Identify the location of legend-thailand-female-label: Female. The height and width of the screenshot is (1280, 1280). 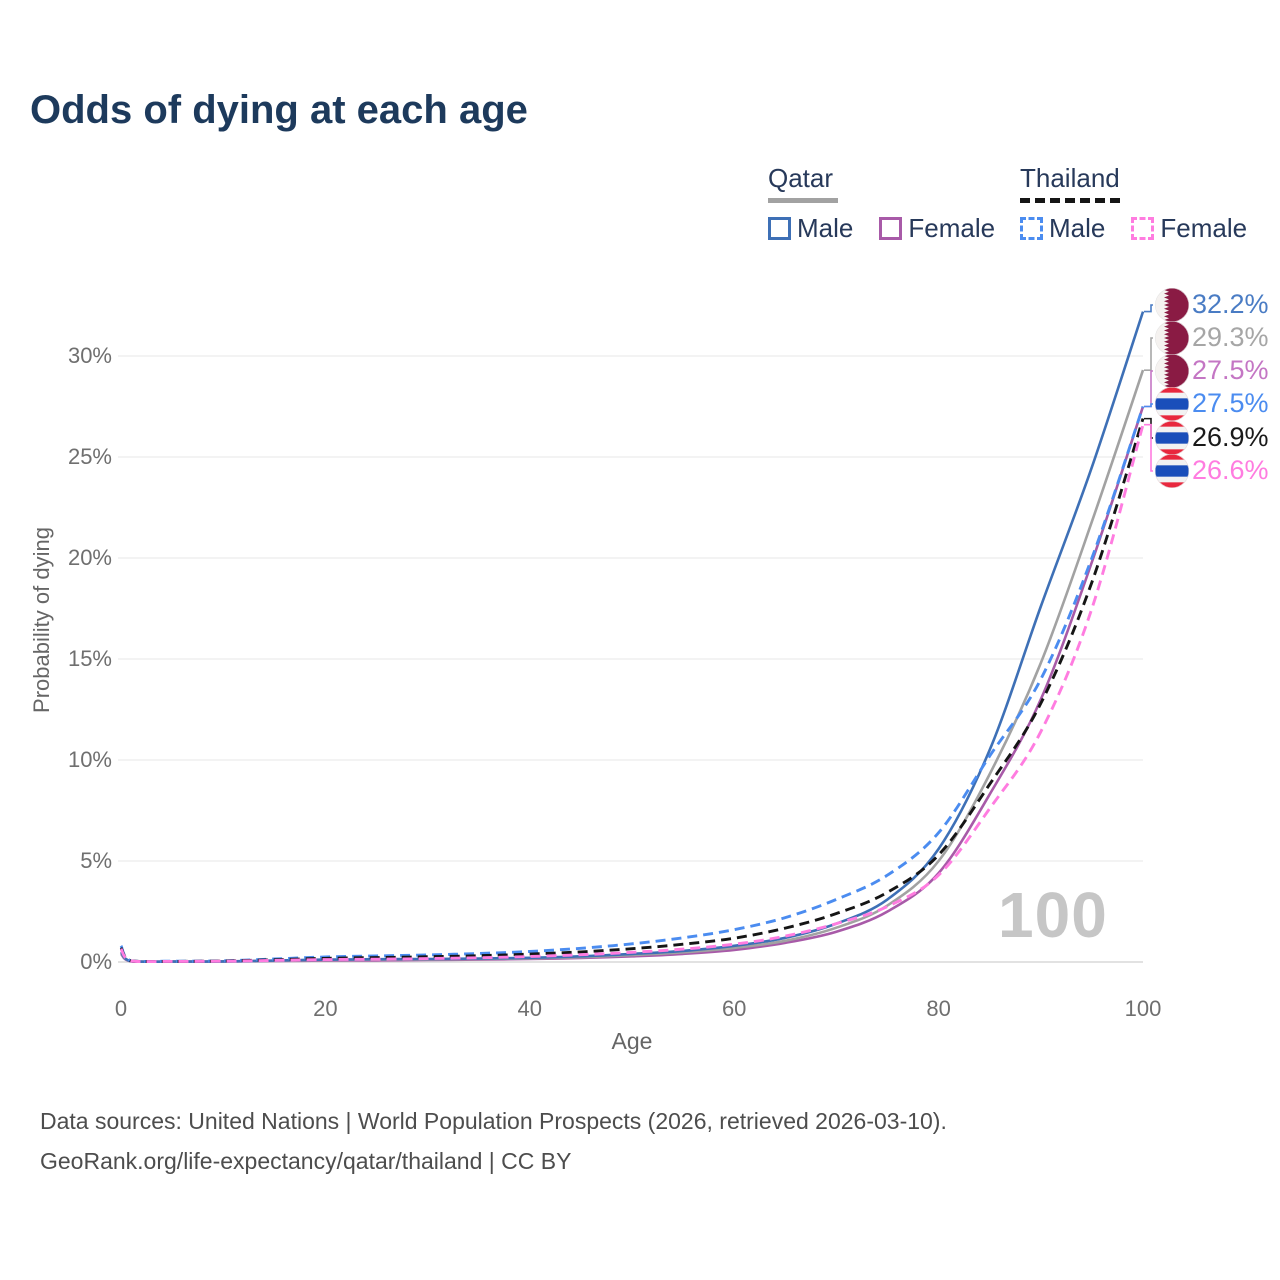
(1204, 228).